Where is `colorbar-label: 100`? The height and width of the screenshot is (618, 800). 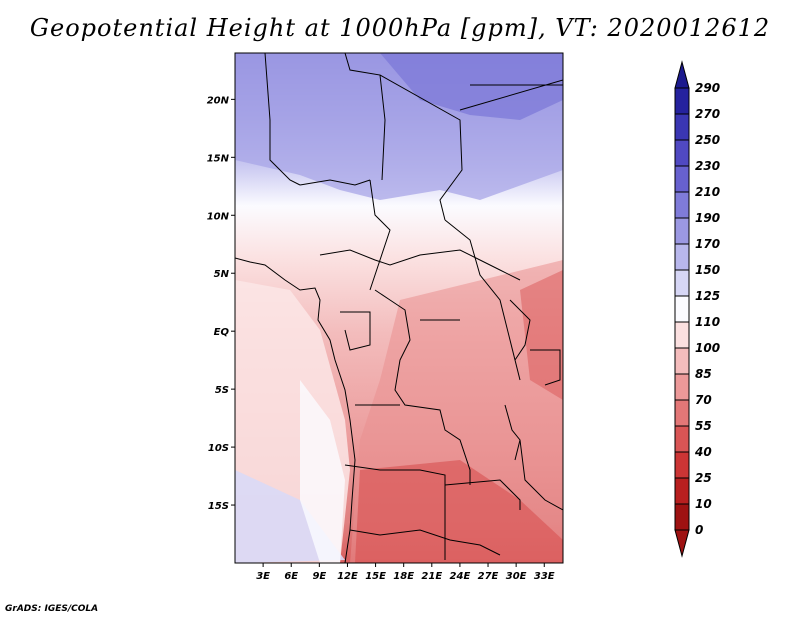
colorbar-label: 100 is located at coordinates (707, 348).